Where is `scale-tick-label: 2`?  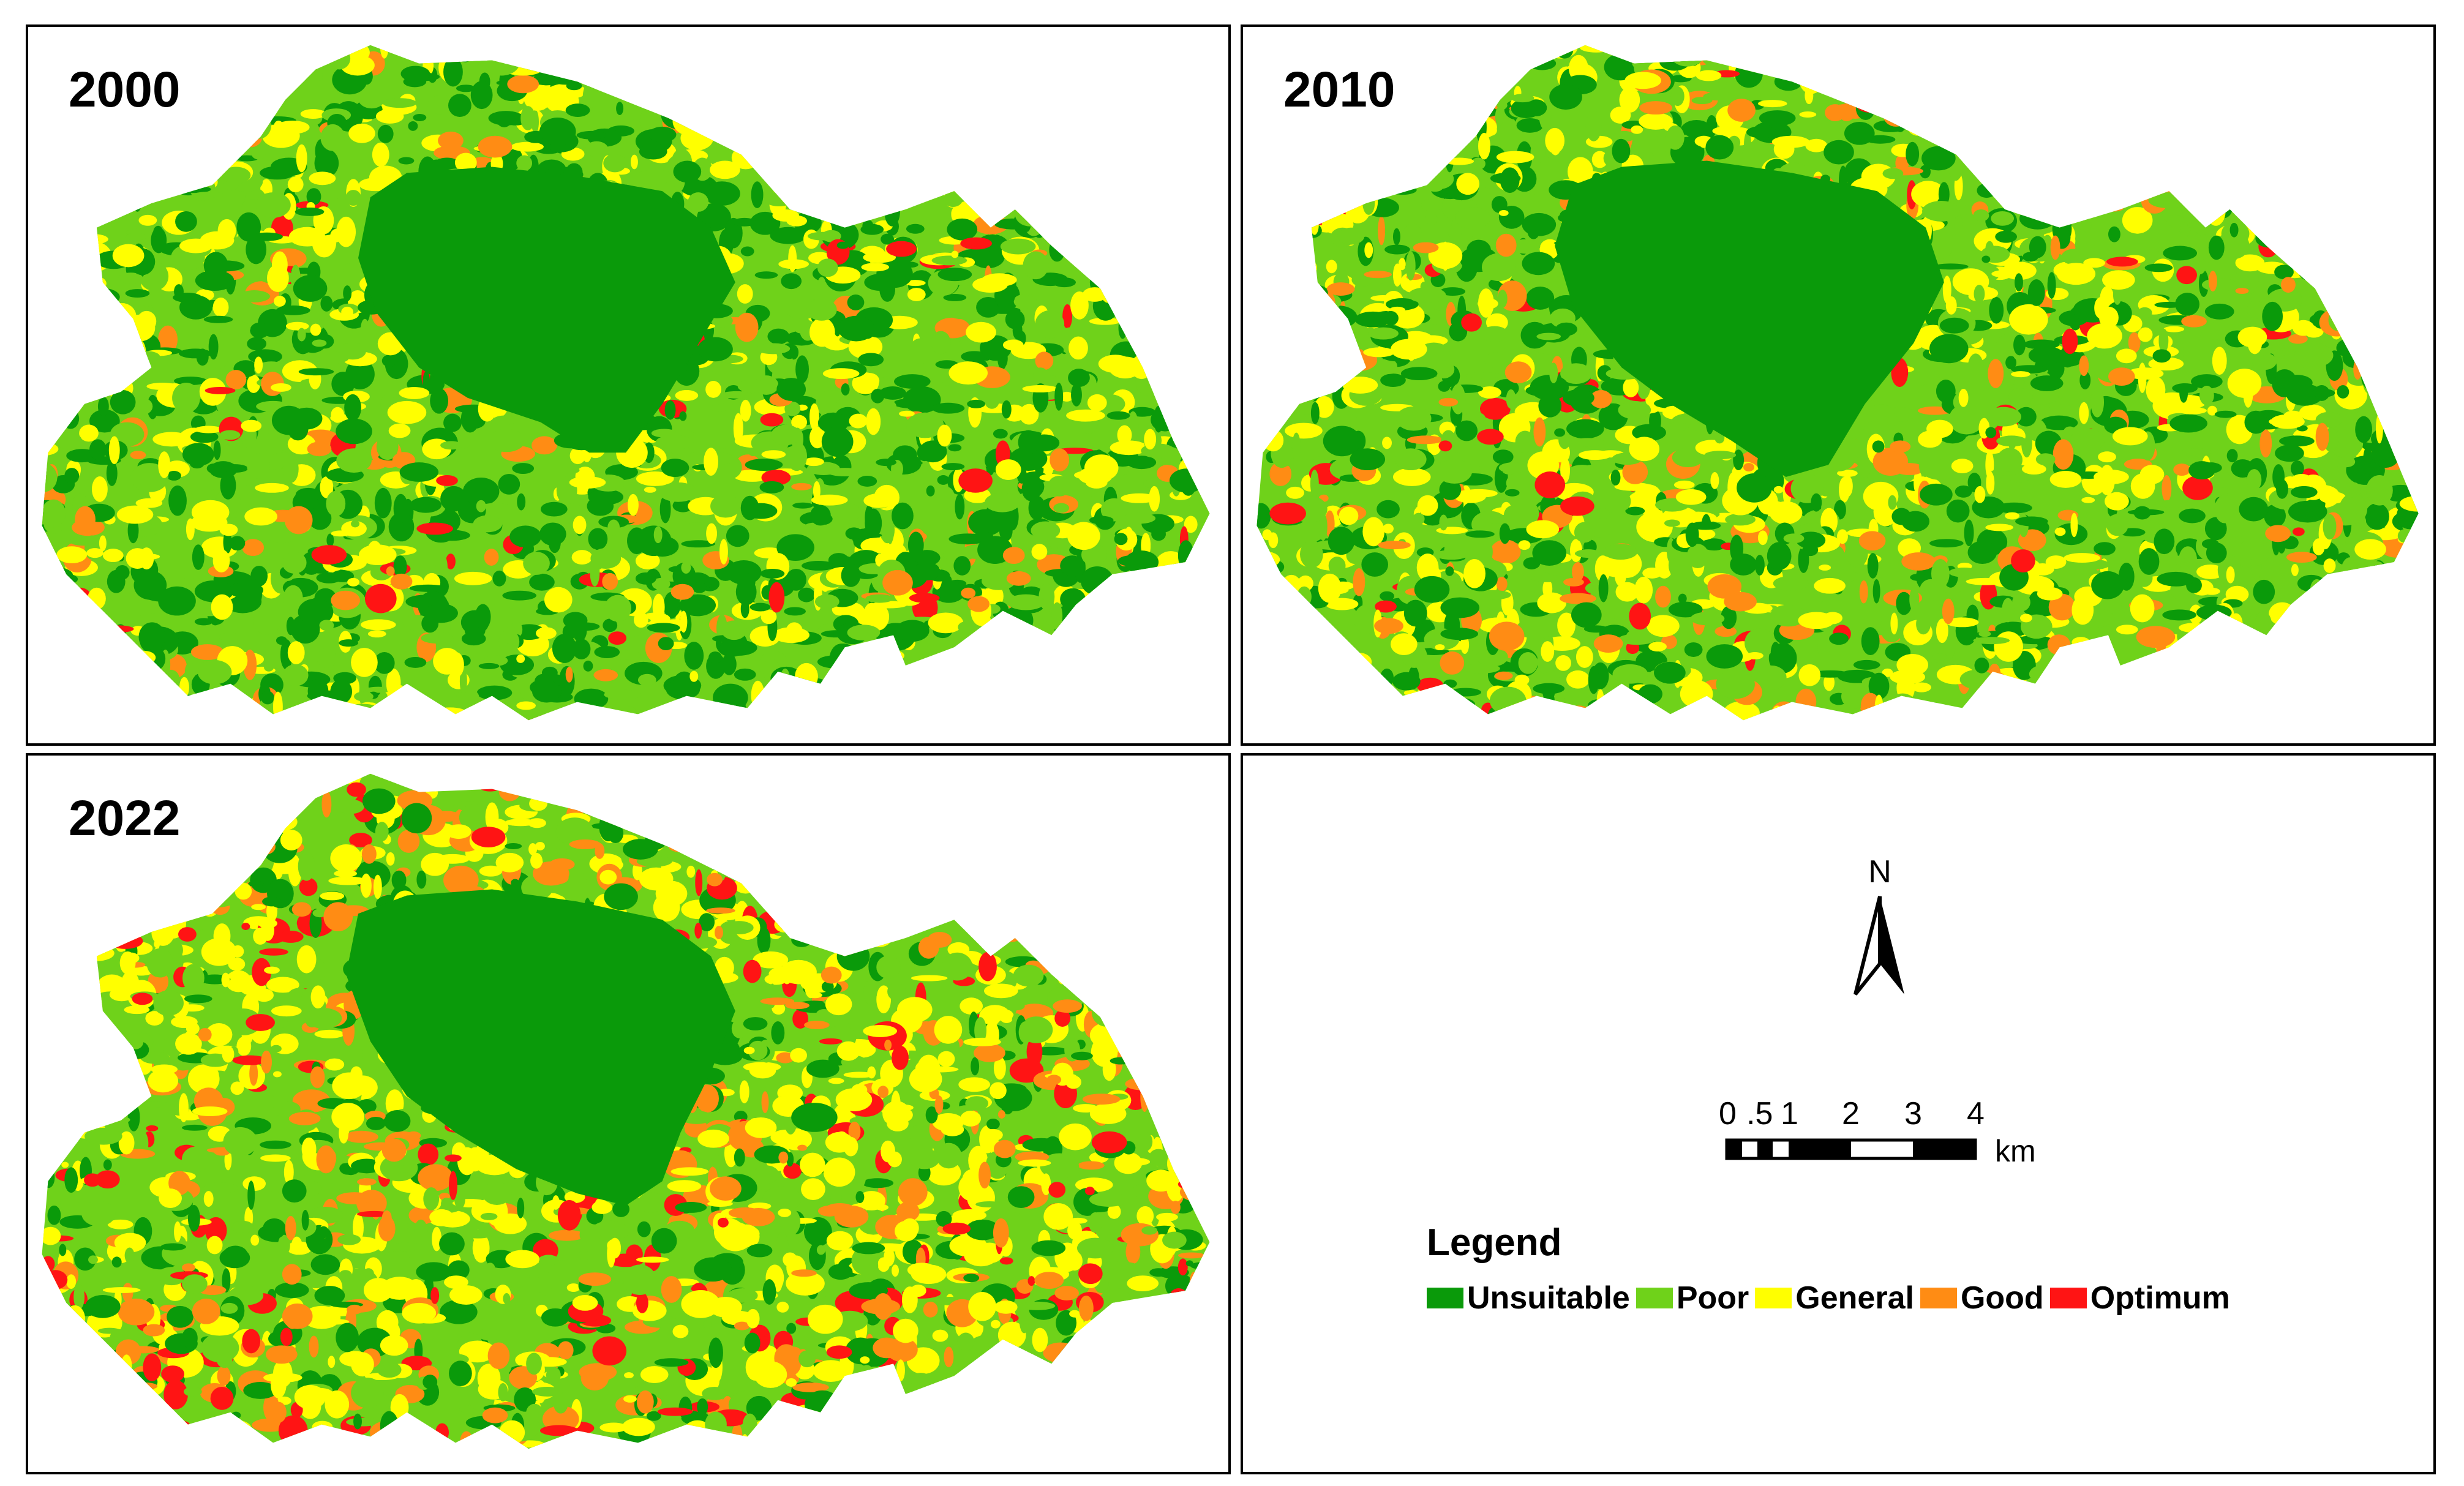 scale-tick-label: 2 is located at coordinates (1851, 1113).